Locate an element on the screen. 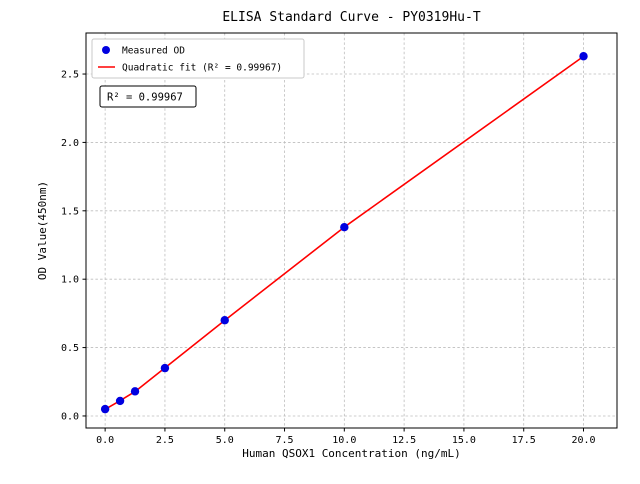  legend-box is located at coordinates (198, 58).